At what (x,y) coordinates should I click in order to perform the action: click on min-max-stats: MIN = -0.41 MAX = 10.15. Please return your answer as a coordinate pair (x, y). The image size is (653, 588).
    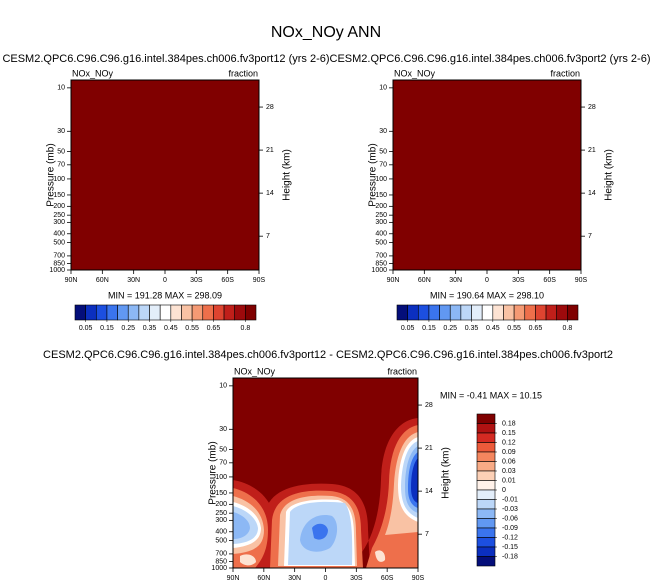
    Looking at the image, I should click on (491, 395).